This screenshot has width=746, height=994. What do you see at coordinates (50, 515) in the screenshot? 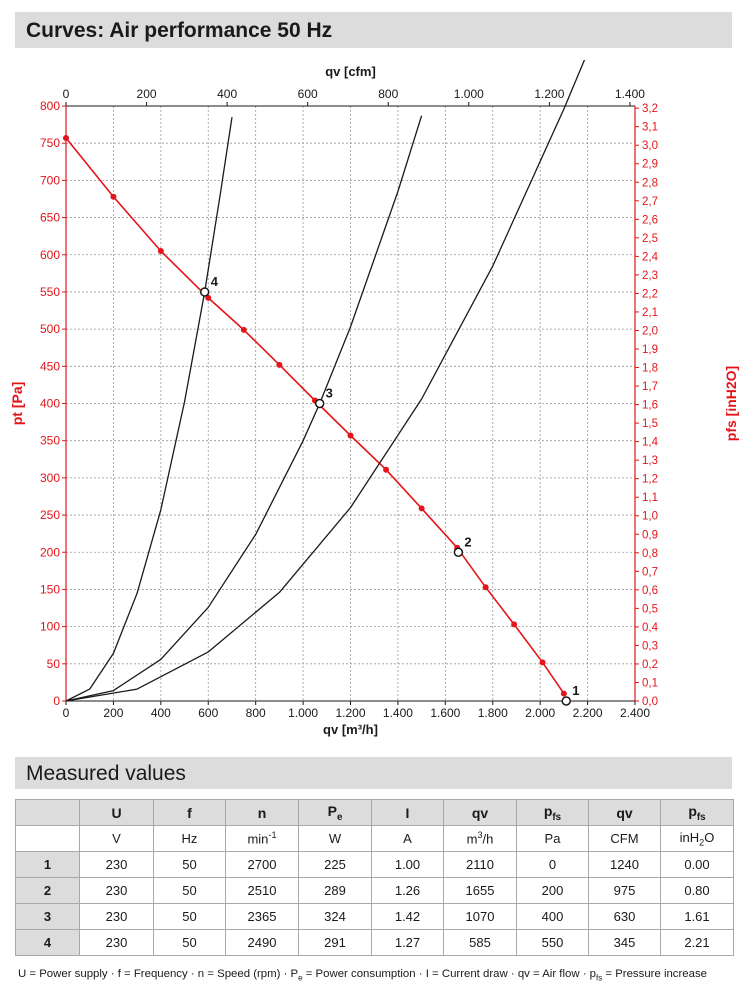
I see `y-tick-label: 250` at bounding box center [50, 515].